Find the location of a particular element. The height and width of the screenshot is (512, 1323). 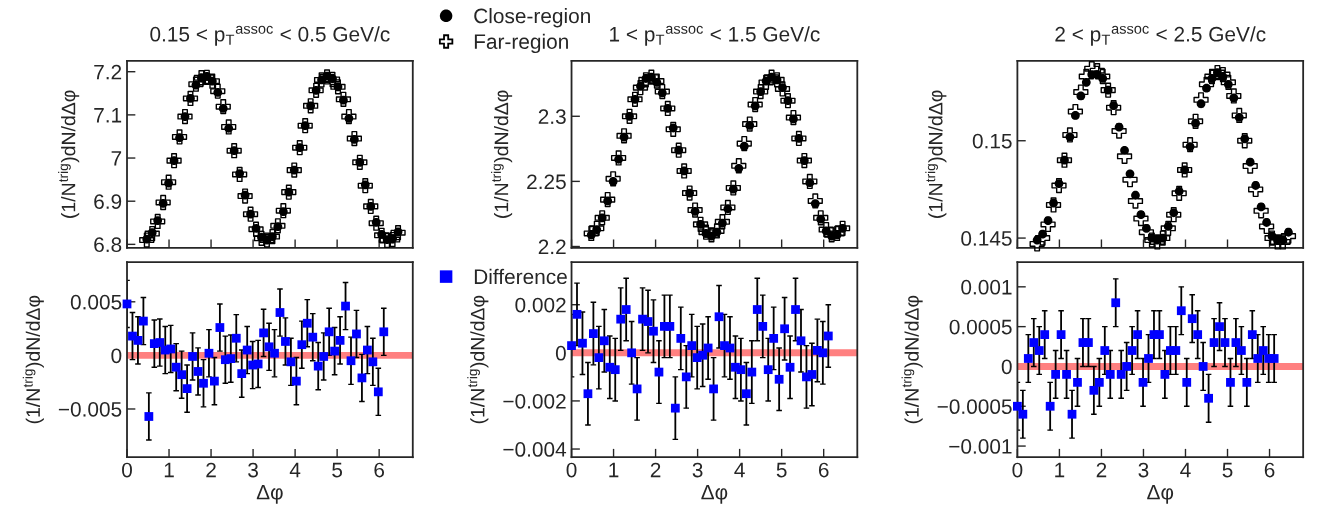

y-tick-label: 6.8 is located at coordinates (108, 245).